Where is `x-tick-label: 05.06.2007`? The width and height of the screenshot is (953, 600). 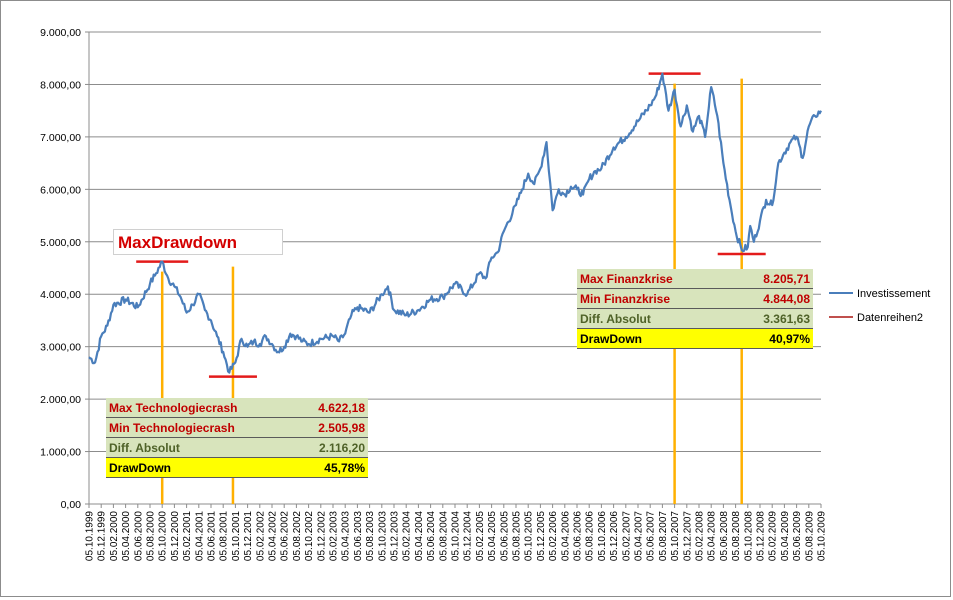 x-tick-label: 05.06.2007 is located at coordinates (651, 536).